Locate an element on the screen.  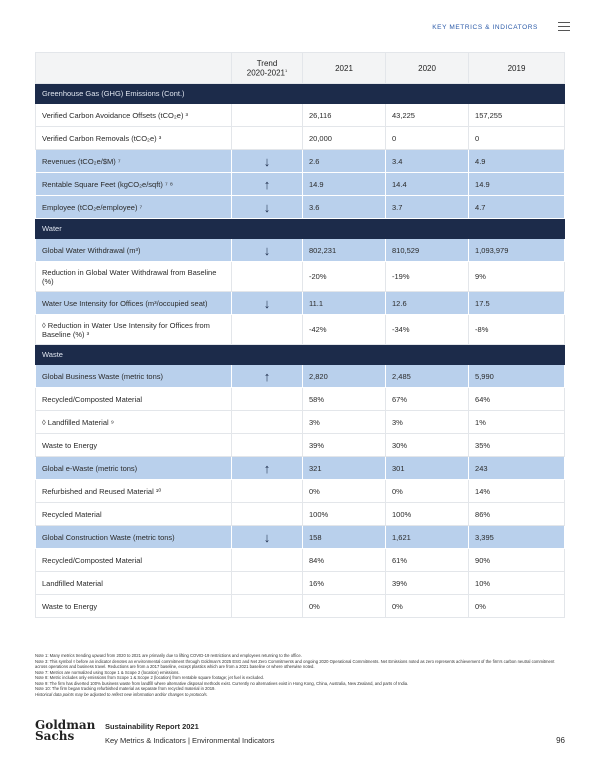
metric-label: Waste to Energy is located at coordinates (133, 606).